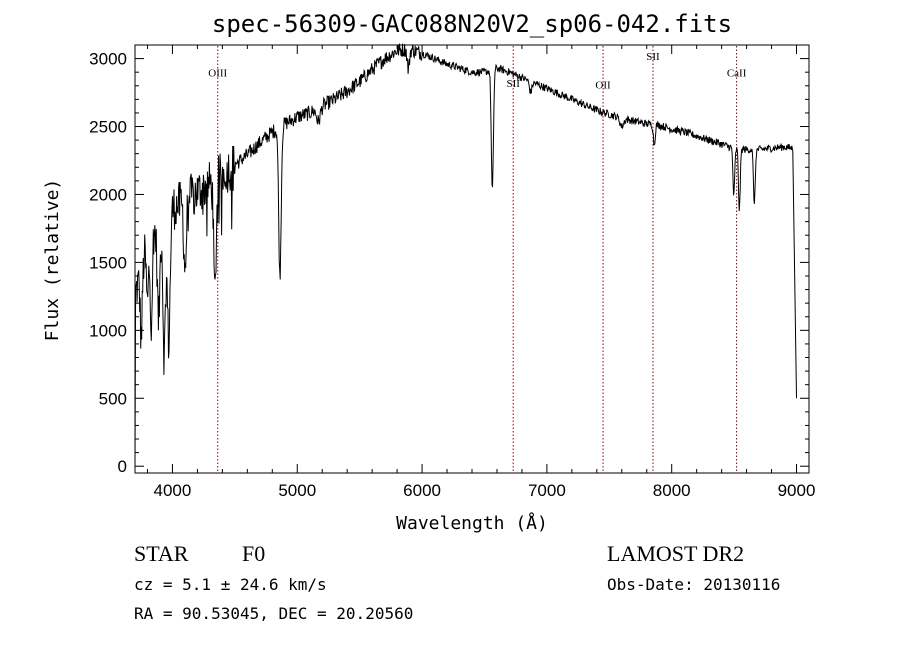 The image size is (900, 649). Describe the element at coordinates (737, 73) in the screenshot. I see `marker-label: CaII` at that location.